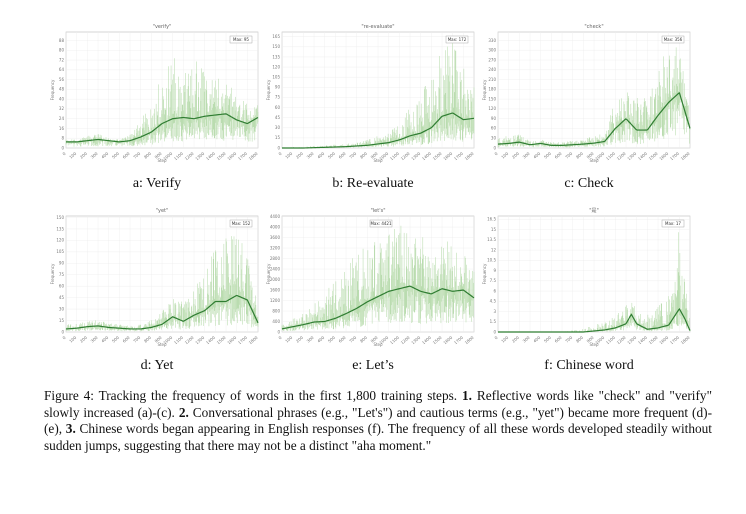  What do you see at coordinates (673, 223) in the screenshot?
I see `legend-text: Max: 17` at bounding box center [673, 223].